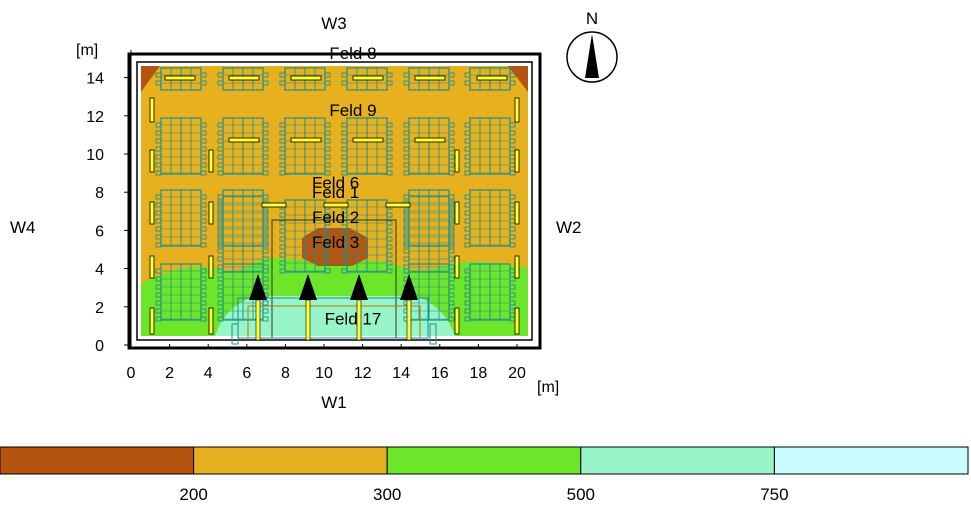 This screenshot has height=521, width=971. What do you see at coordinates (440, 373) in the screenshot?
I see `x-tick-label: 16` at bounding box center [440, 373].